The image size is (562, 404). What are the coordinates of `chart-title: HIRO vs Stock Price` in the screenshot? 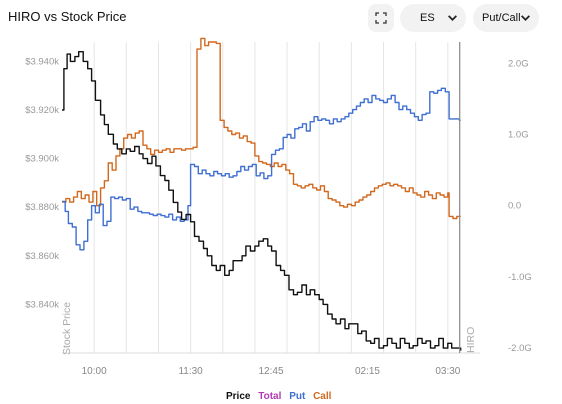 It's located at (67, 16).